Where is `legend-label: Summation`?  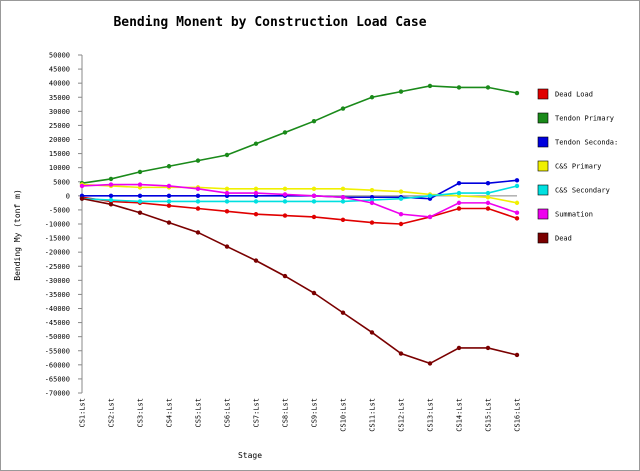
legend-label: Summation is located at coordinates (574, 215).